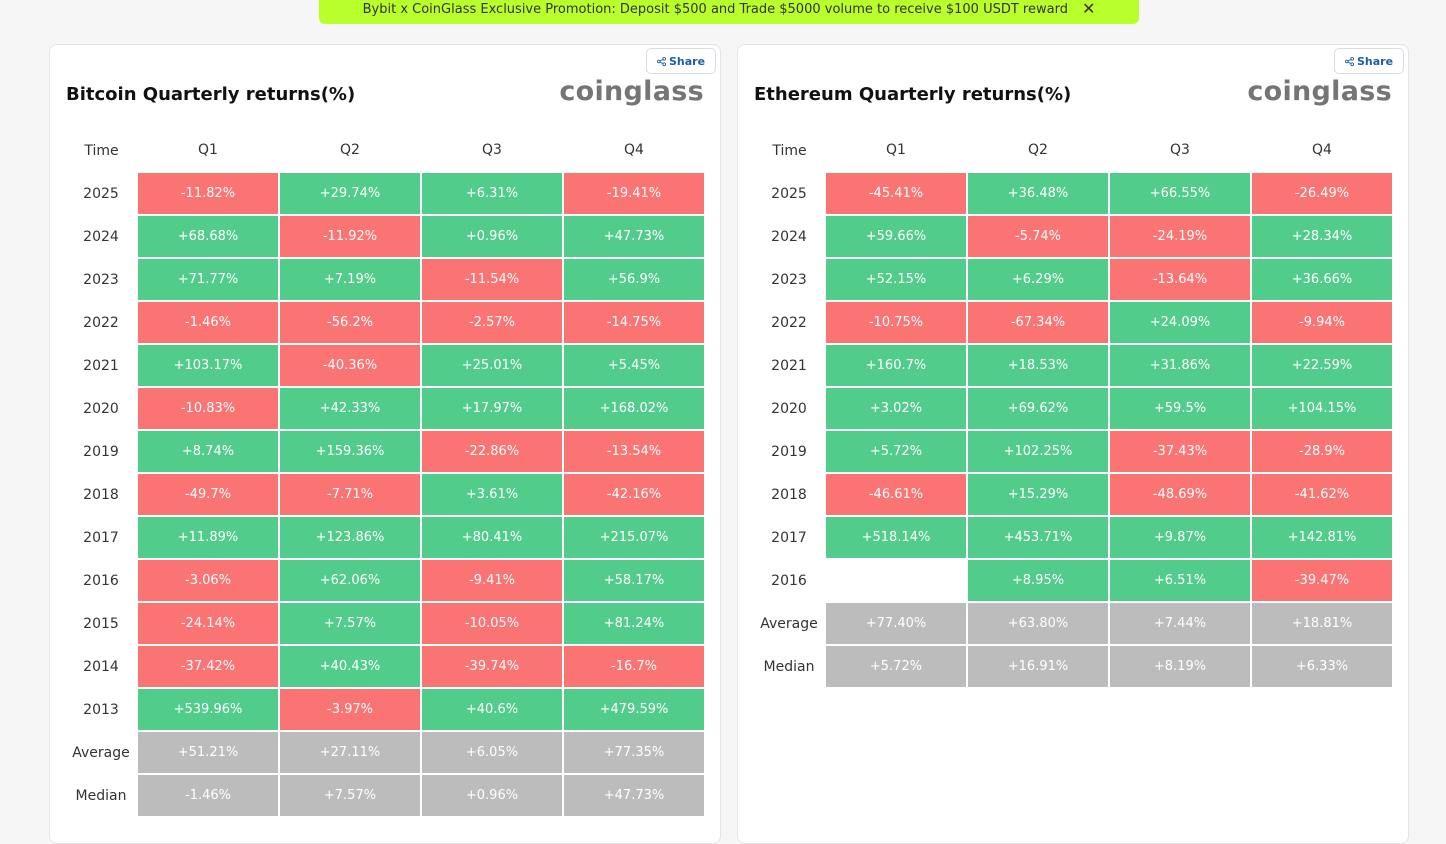 Image resolution: width=1446 pixels, height=844 pixels. Describe the element at coordinates (631, 91) in the screenshot. I see `coinglass-logo: coinglass` at that location.